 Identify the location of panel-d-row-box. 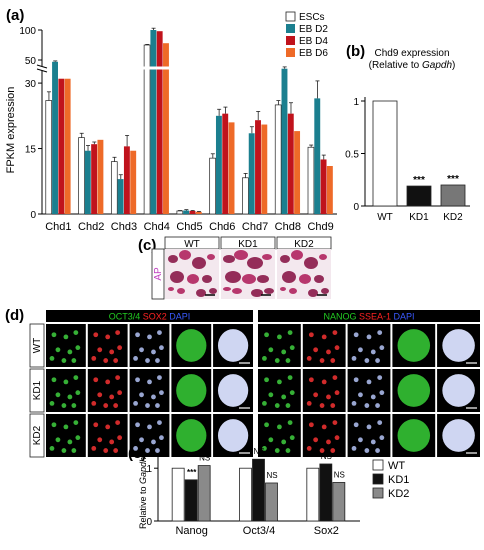
(37, 390).